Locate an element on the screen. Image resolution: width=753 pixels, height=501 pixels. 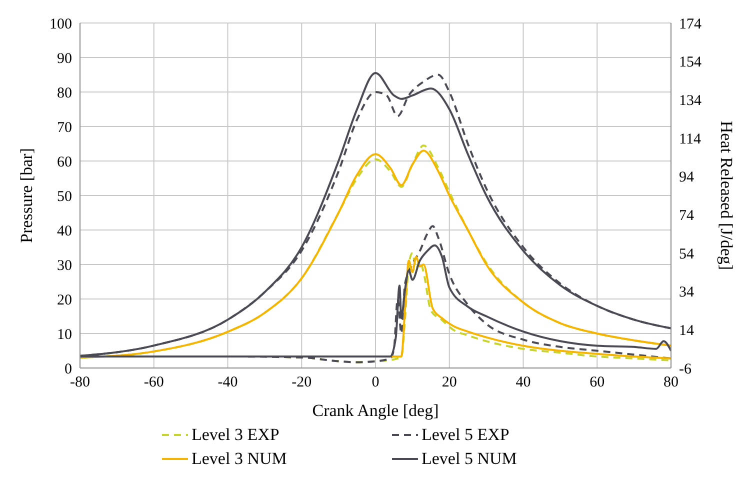
y-tick-label: 40 is located at coordinates (64, 231).